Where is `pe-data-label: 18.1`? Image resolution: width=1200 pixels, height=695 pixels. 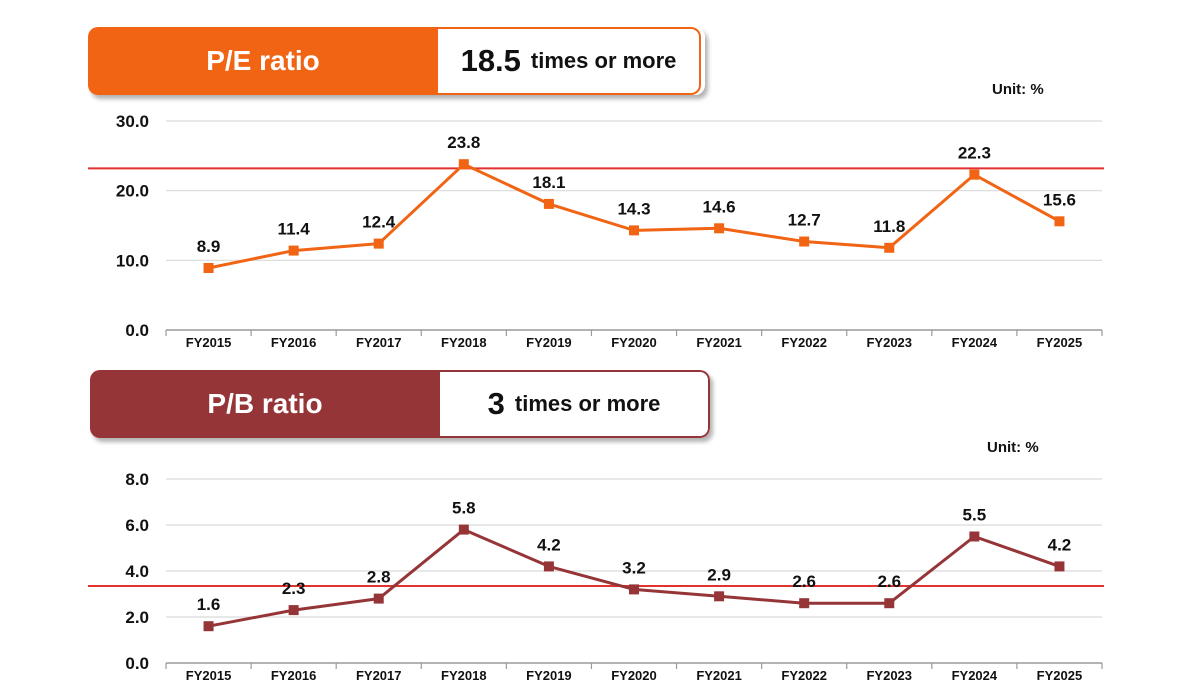 pe-data-label: 18.1 is located at coordinates (548, 182).